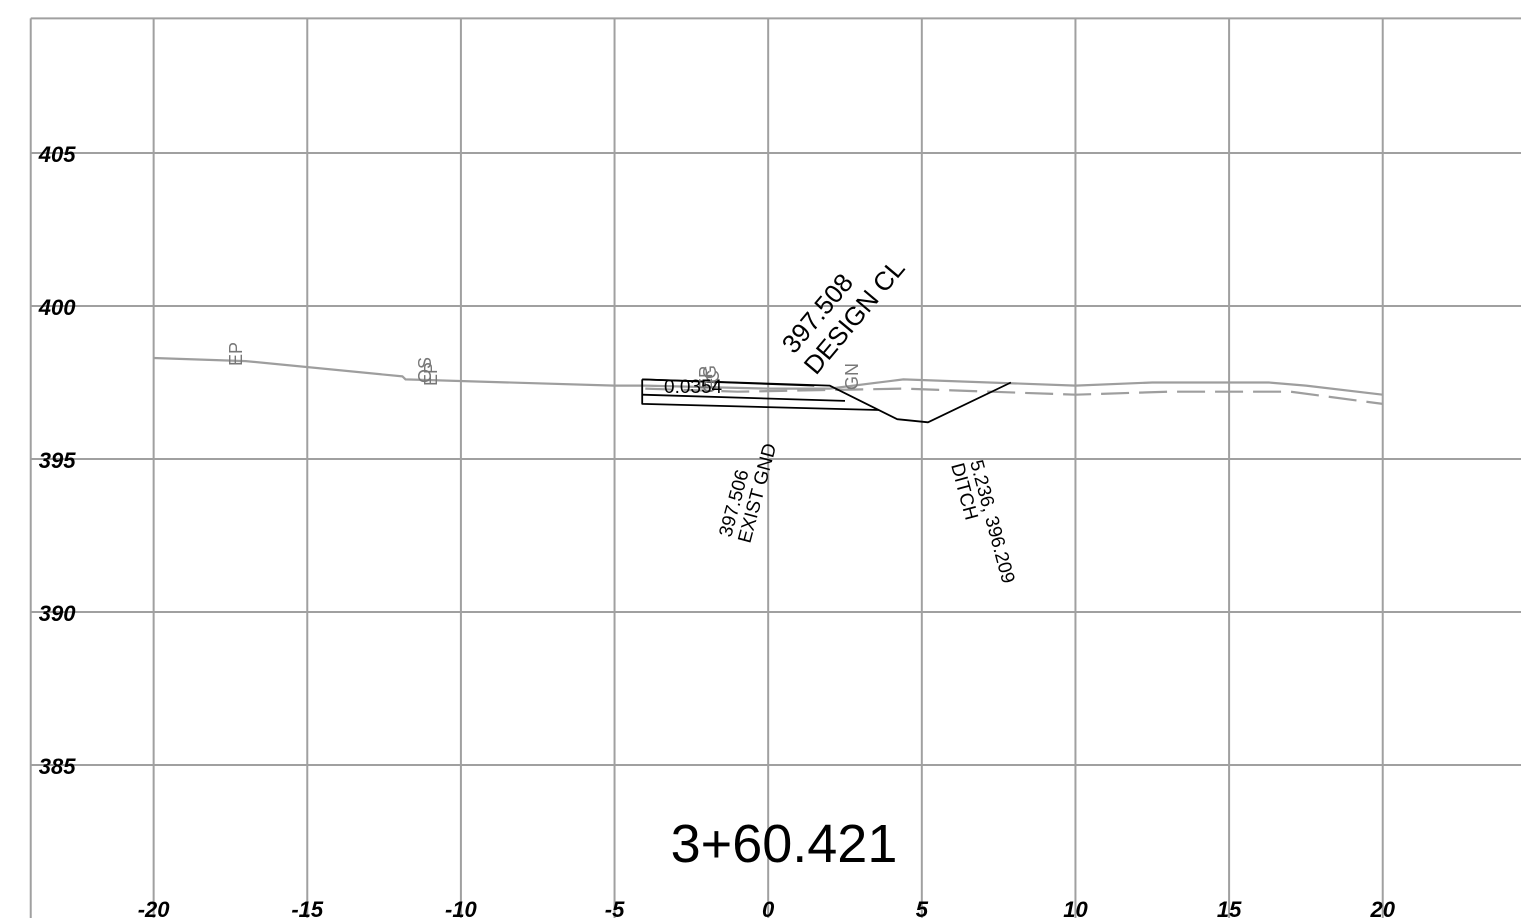  I want to click on annotation-gn: GN, so click(852, 376).